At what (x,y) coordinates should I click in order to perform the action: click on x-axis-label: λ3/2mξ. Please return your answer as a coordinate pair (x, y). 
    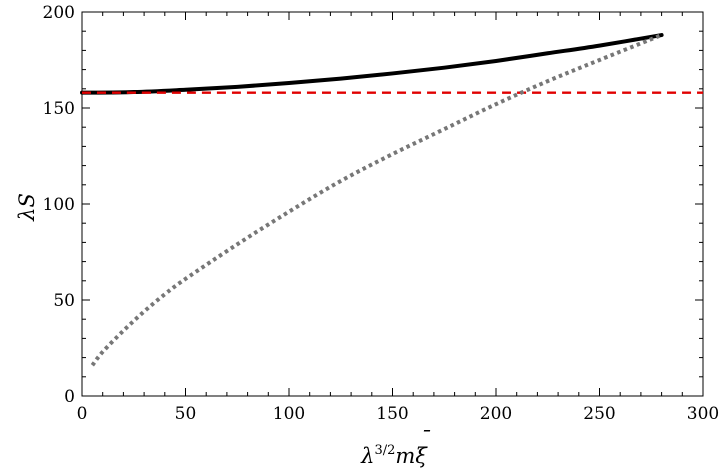
    Looking at the image, I should click on (394, 455).